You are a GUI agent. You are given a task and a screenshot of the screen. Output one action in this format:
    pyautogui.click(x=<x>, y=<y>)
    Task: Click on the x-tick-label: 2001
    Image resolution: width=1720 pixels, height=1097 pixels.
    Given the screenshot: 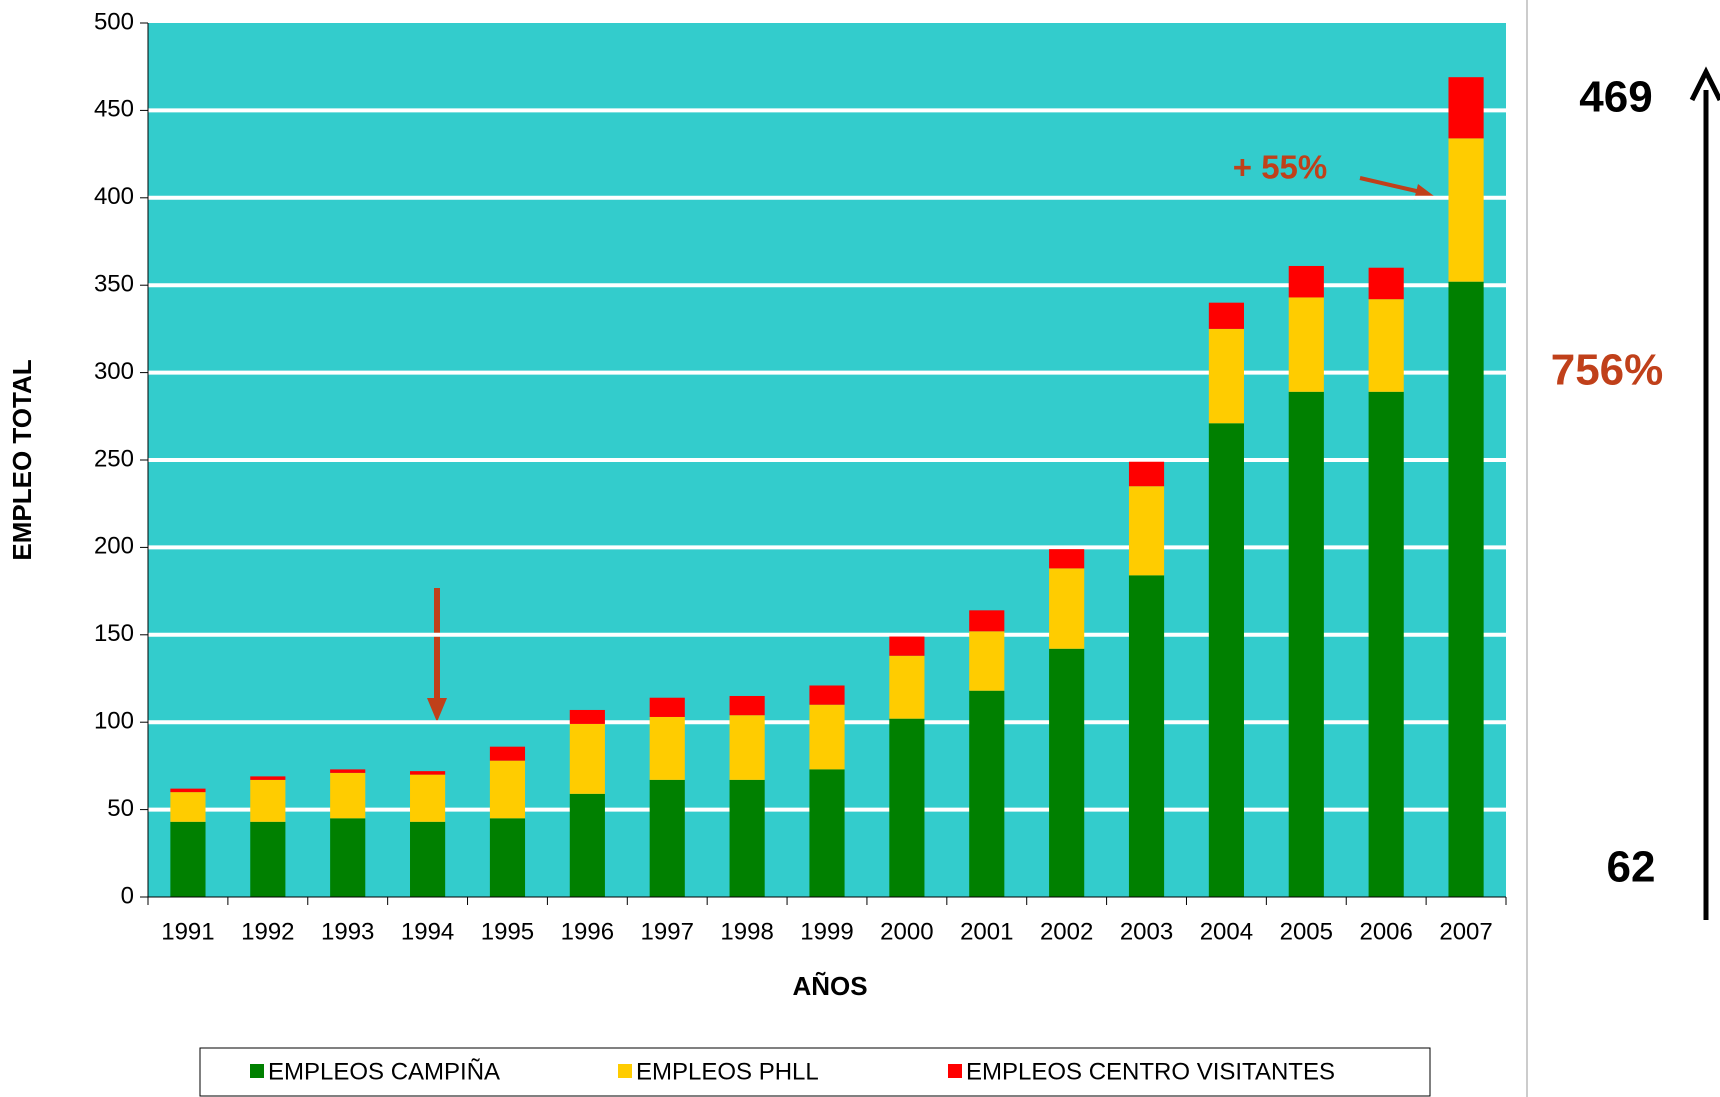 What is the action you would take?
    pyautogui.click(x=986, y=931)
    